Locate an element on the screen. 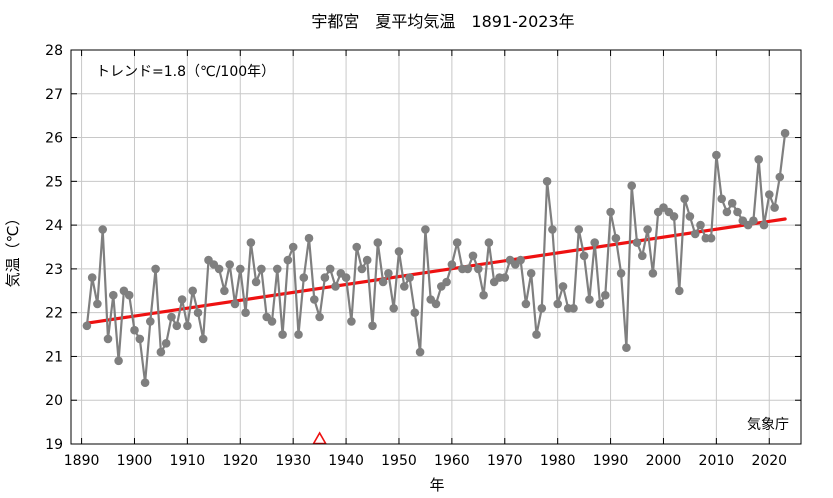  source-label: 気象庁 is located at coordinates (768, 425).